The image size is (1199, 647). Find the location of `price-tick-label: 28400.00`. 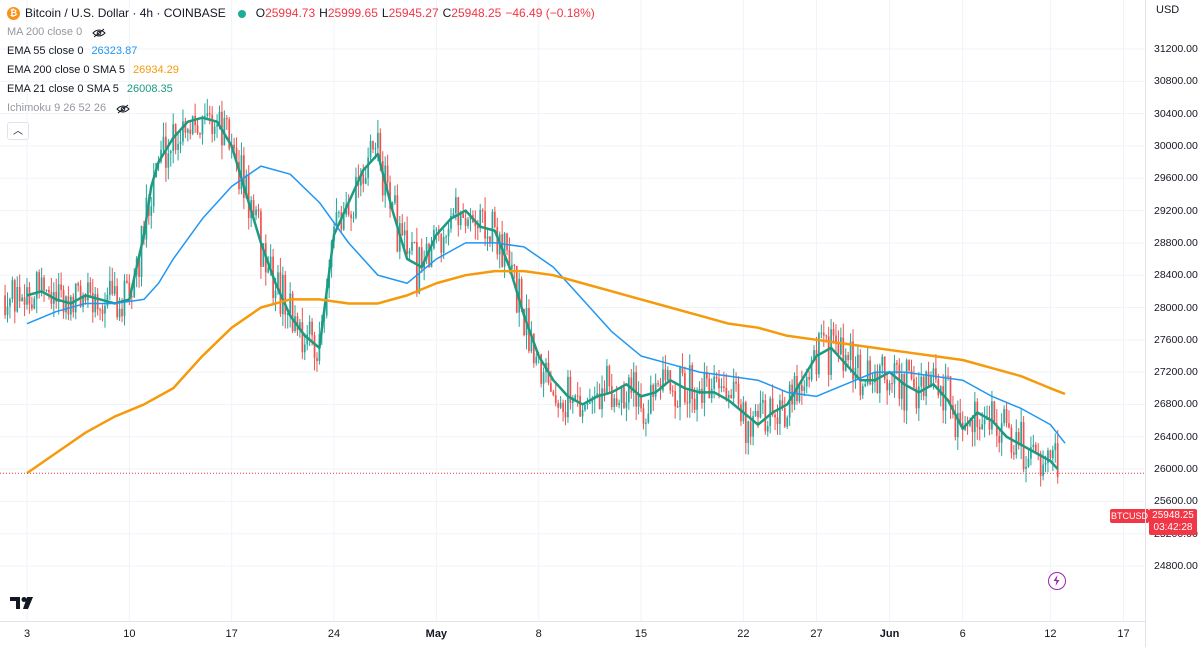

price-tick-label: 28400.00 is located at coordinates (1176, 275).